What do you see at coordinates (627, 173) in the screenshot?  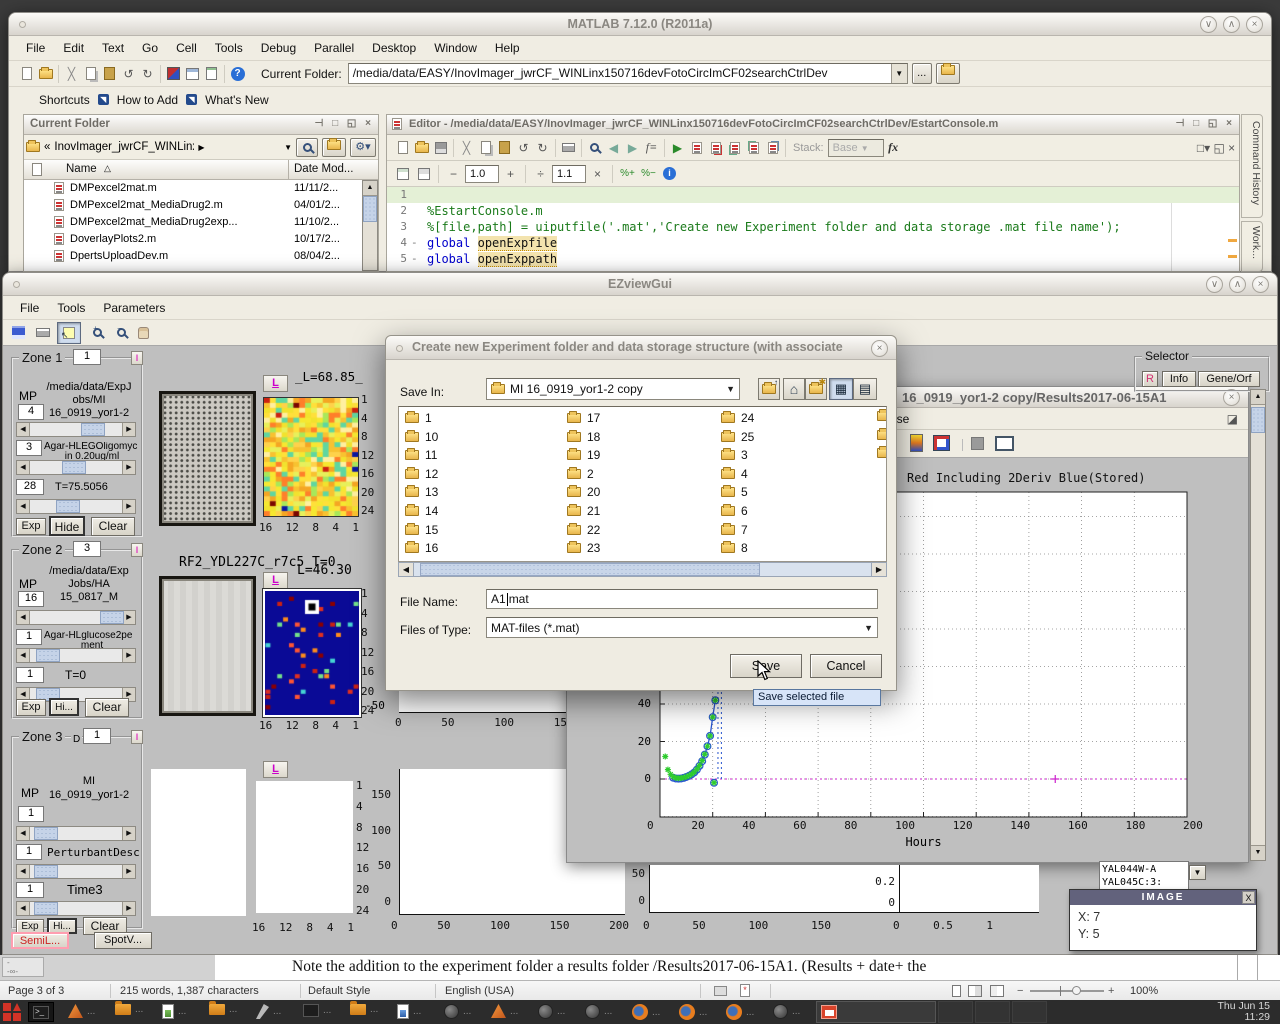 I see `percent-plus-icon: %+` at bounding box center [627, 173].